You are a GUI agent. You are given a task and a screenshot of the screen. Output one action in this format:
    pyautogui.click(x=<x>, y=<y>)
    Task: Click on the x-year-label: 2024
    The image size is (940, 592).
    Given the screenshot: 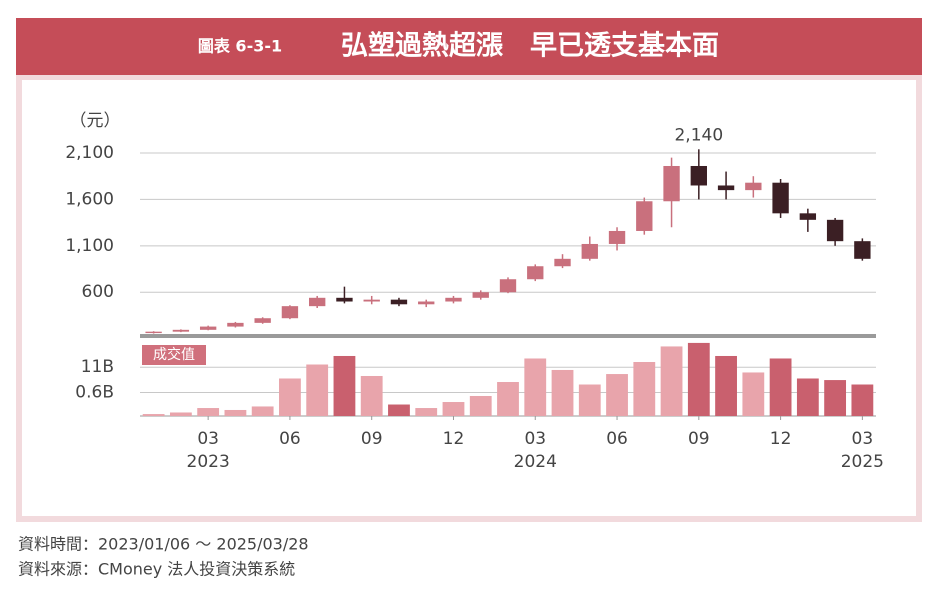 What is the action you would take?
    pyautogui.click(x=535, y=462)
    